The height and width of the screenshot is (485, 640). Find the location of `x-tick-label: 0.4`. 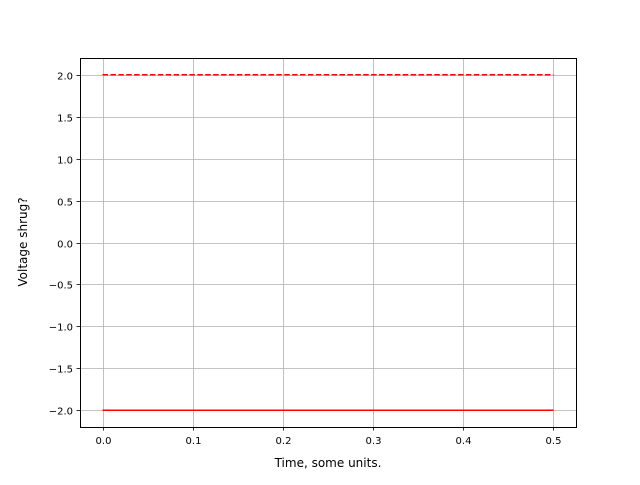

x-tick-label: 0.4 is located at coordinates (464, 441).